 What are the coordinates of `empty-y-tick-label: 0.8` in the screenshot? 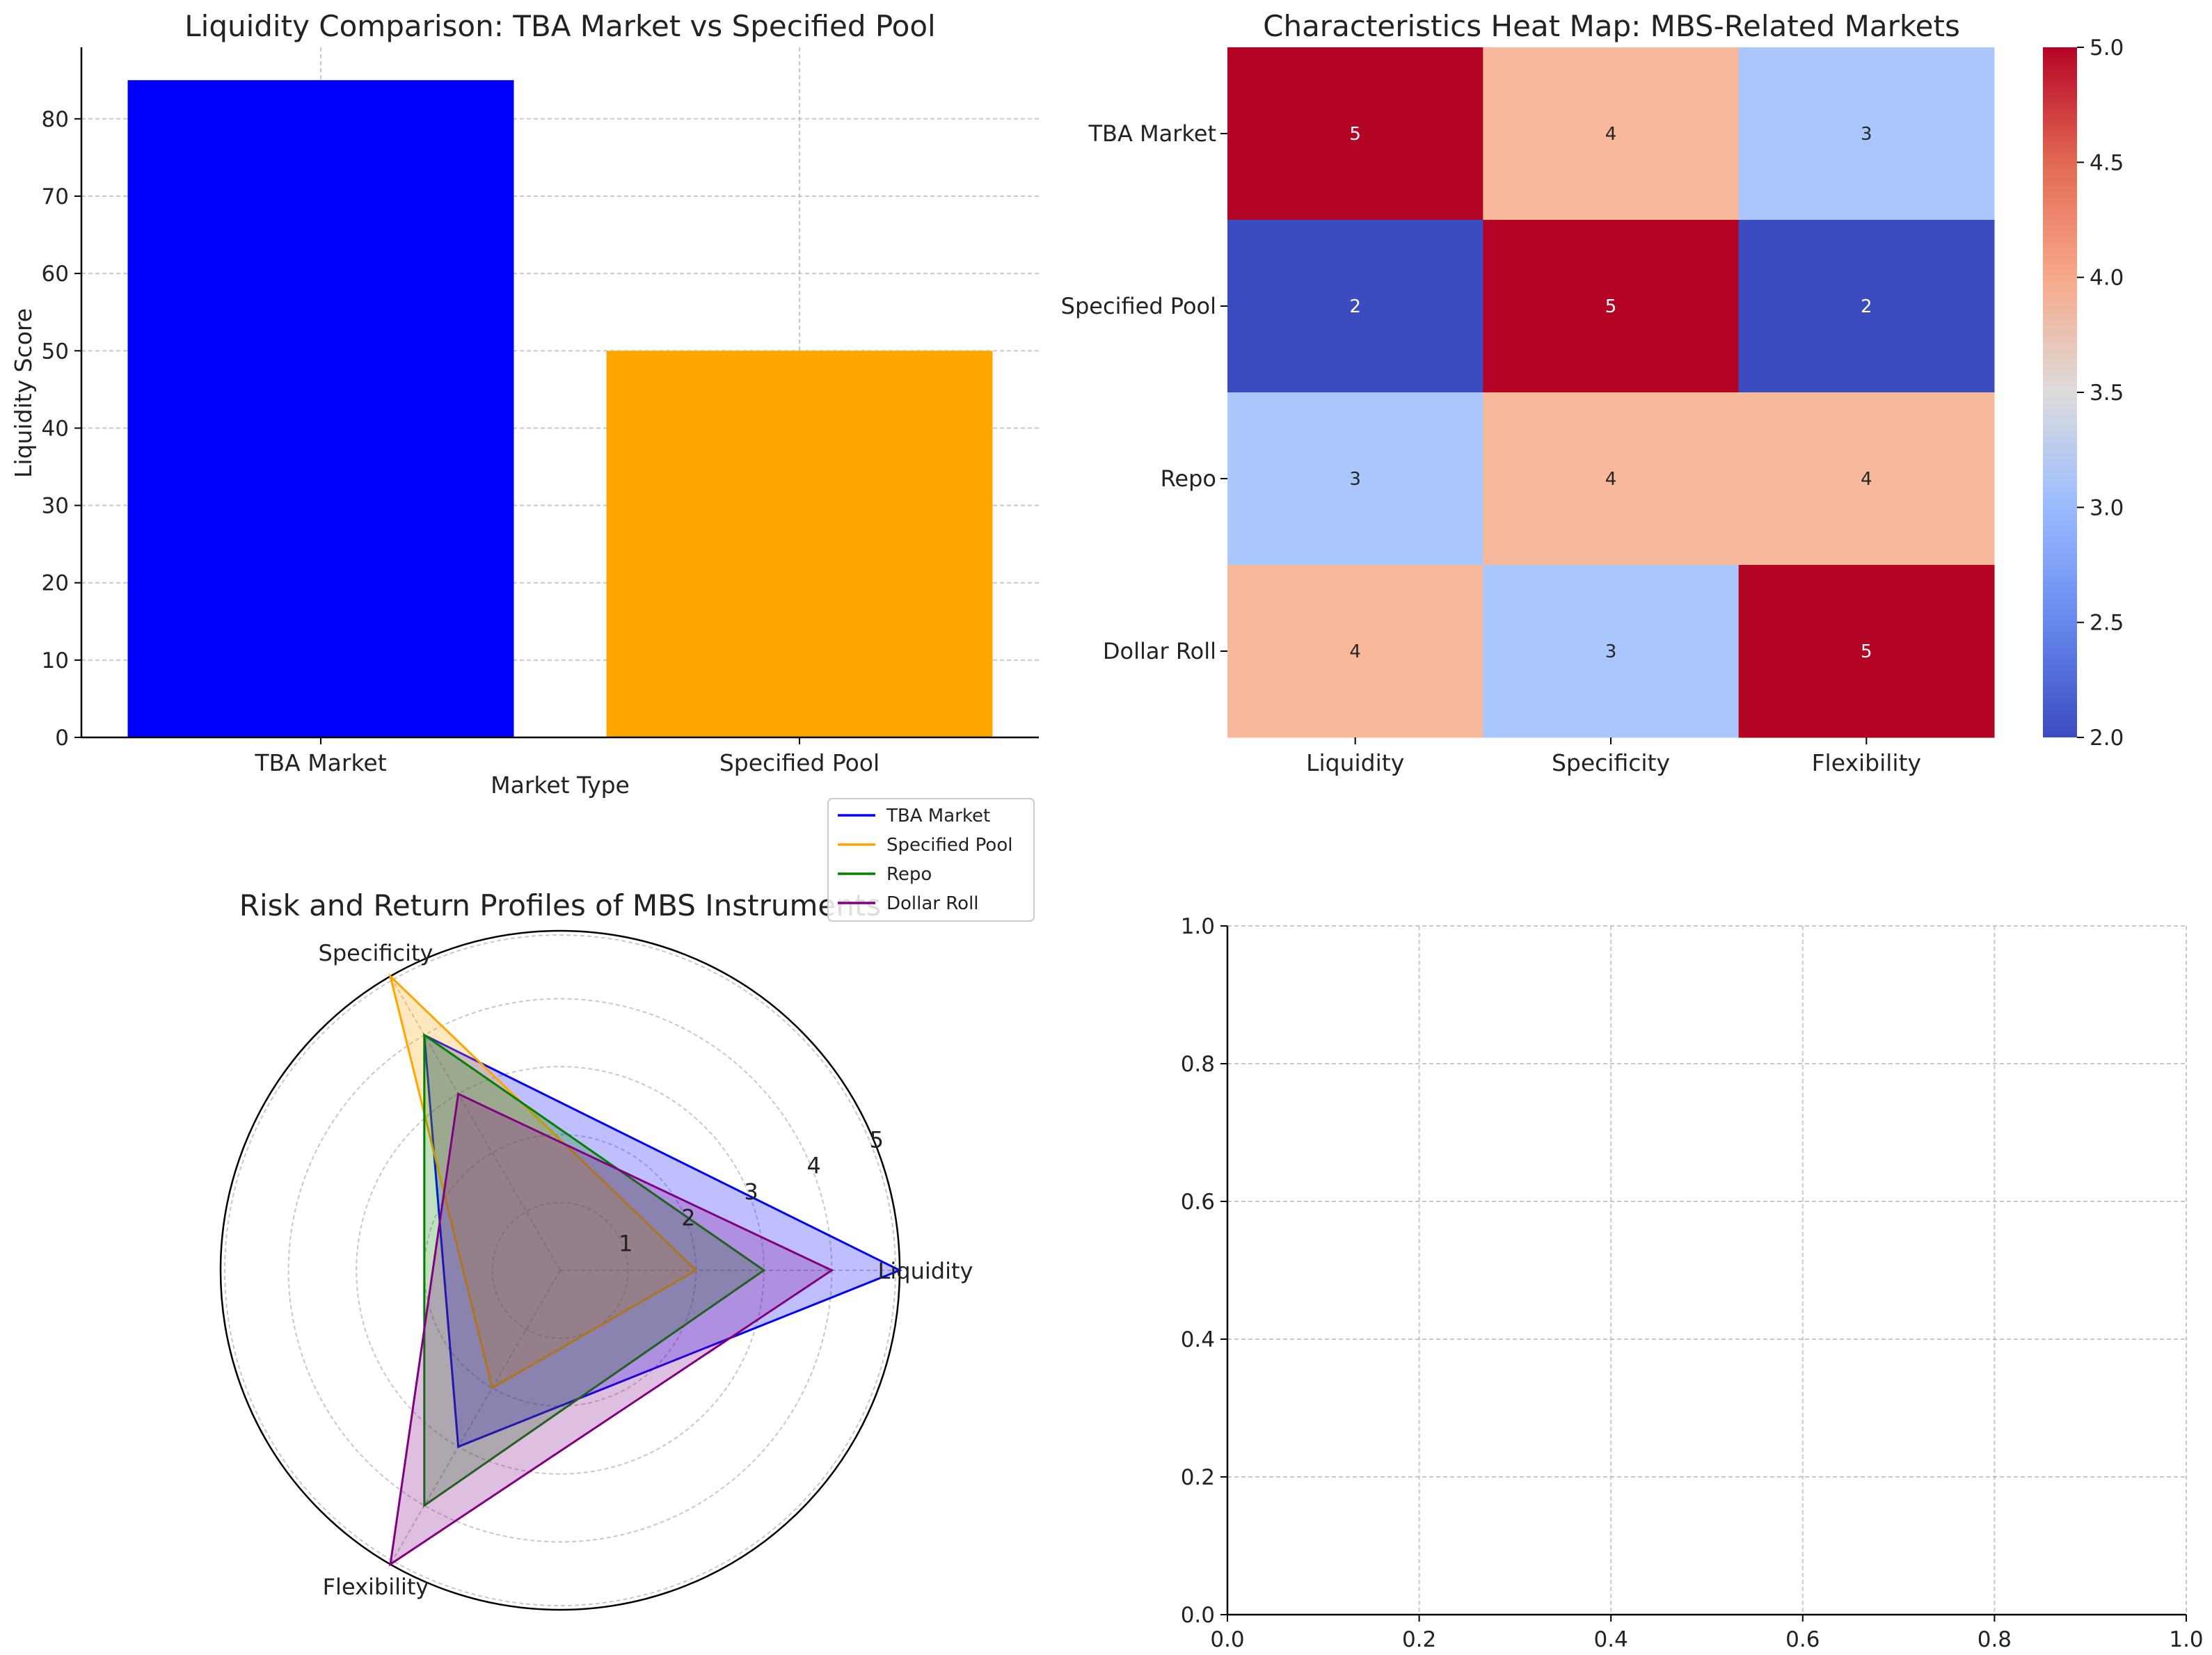 It's located at (1198, 1064).